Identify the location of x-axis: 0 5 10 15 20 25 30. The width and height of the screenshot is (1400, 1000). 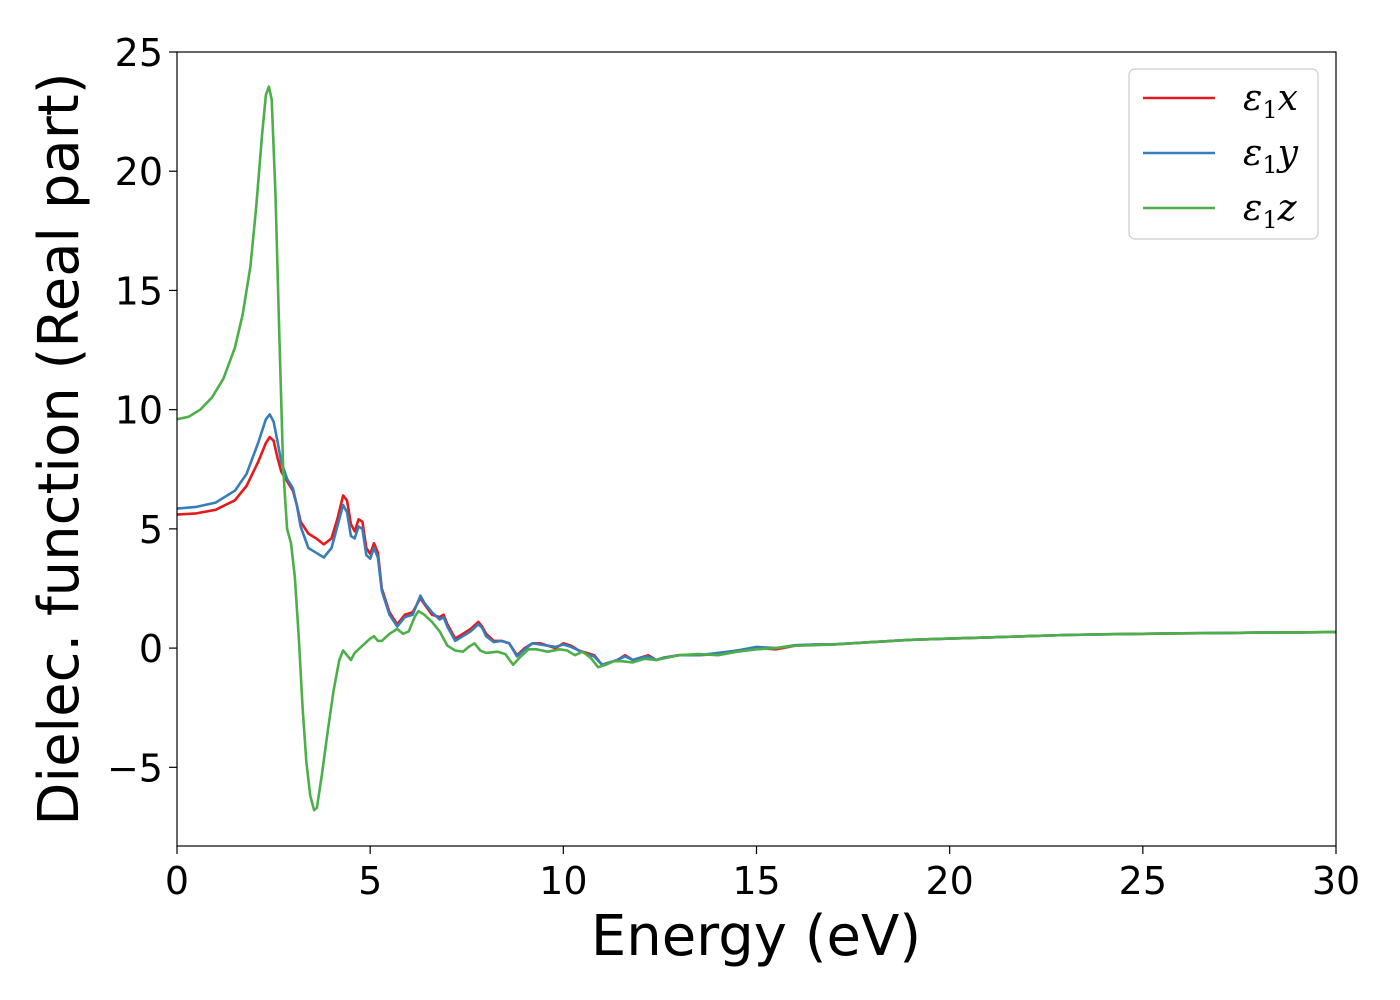
(762, 874).